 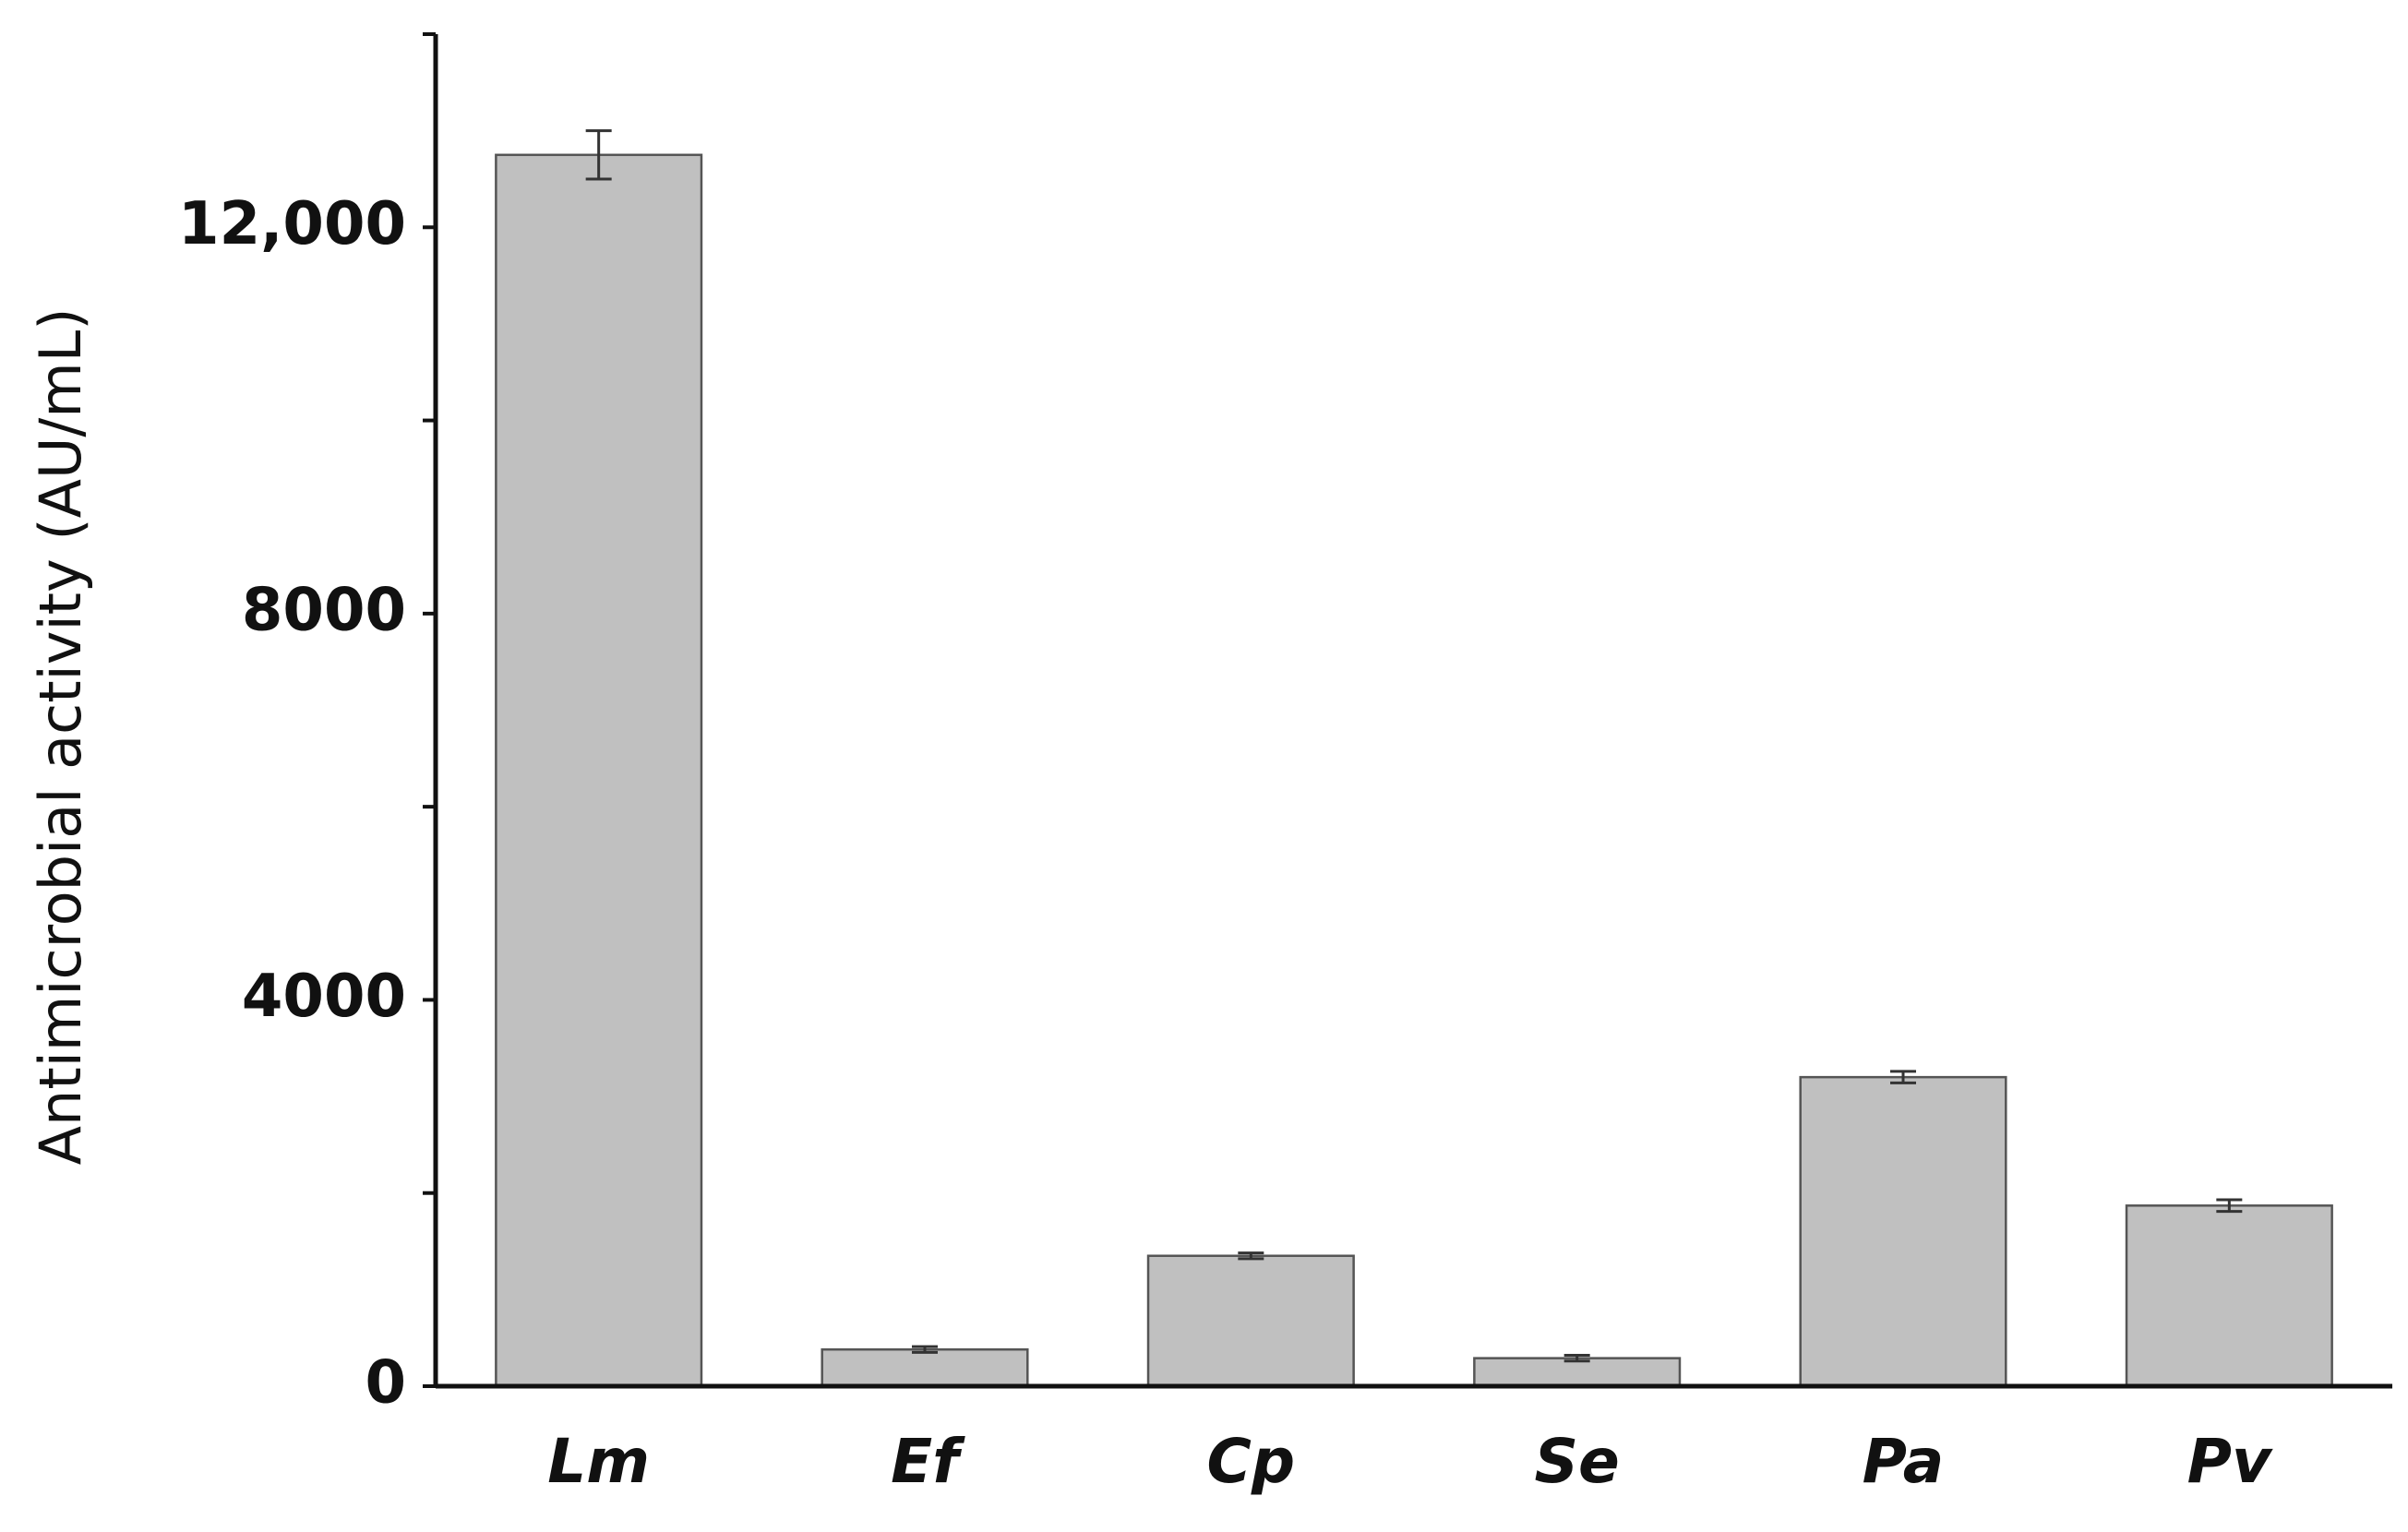 What do you see at coordinates (1577, 1461) in the screenshot?
I see `x-tick-label: Se` at bounding box center [1577, 1461].